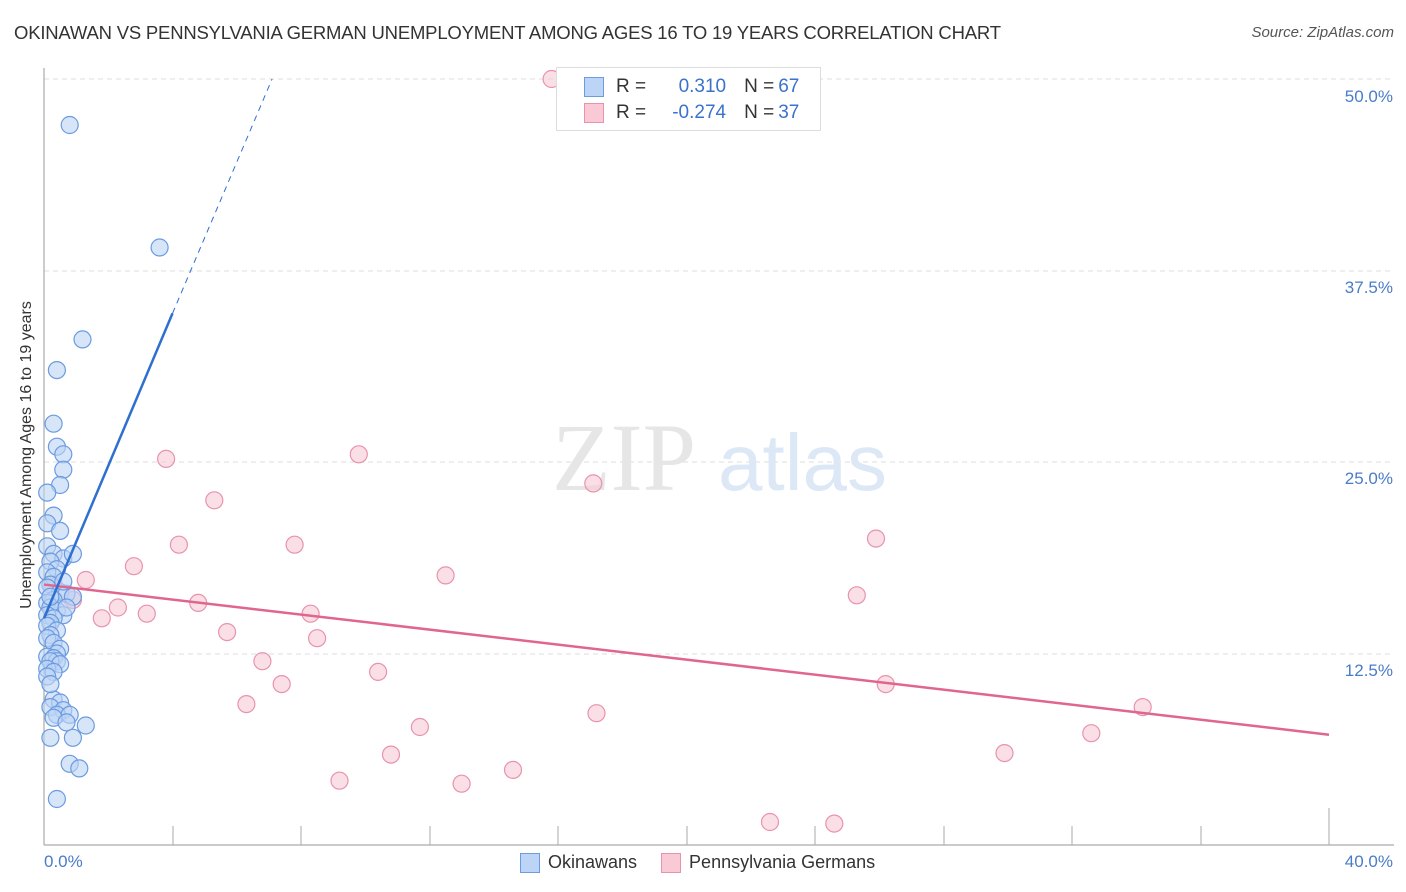 The height and width of the screenshot is (892, 1406). I want to click on x-axis-ticks, so click(751, 826).